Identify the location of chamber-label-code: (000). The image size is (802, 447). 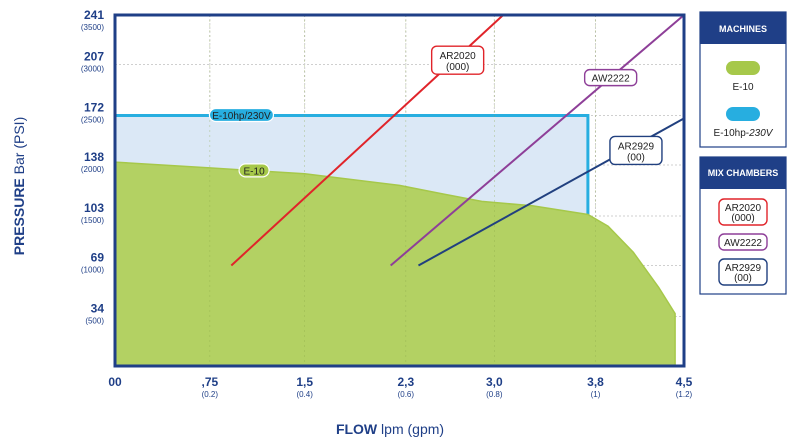
(457, 67).